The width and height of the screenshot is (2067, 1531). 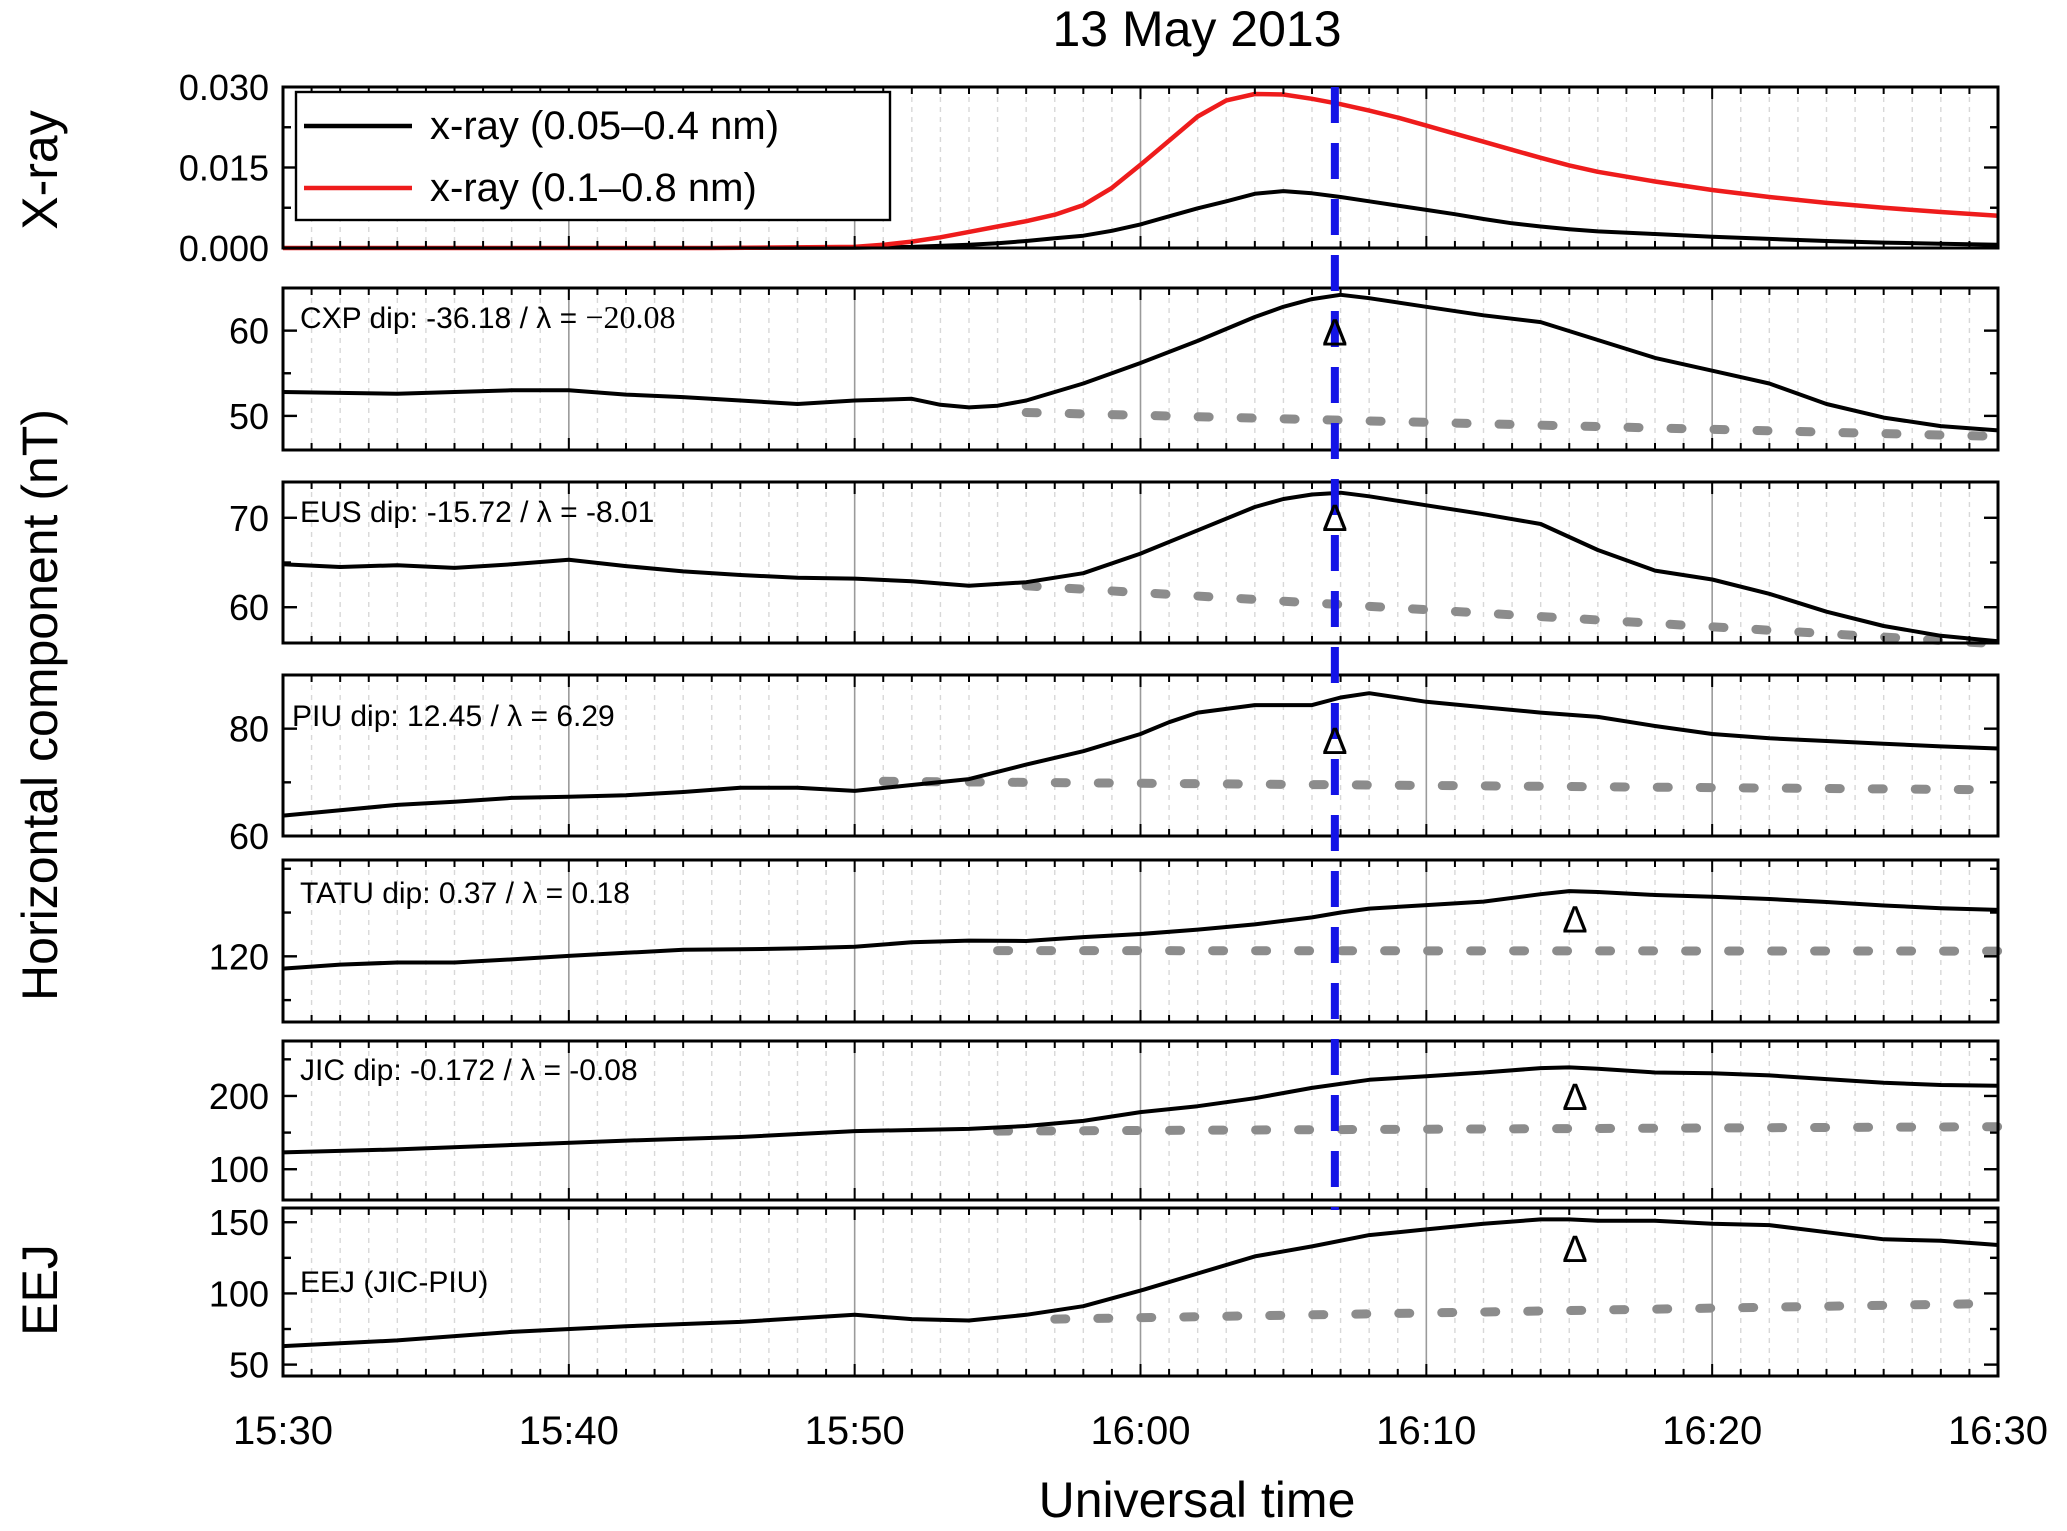 I want to click on series-line-piu, so click(x=1140, y=754).